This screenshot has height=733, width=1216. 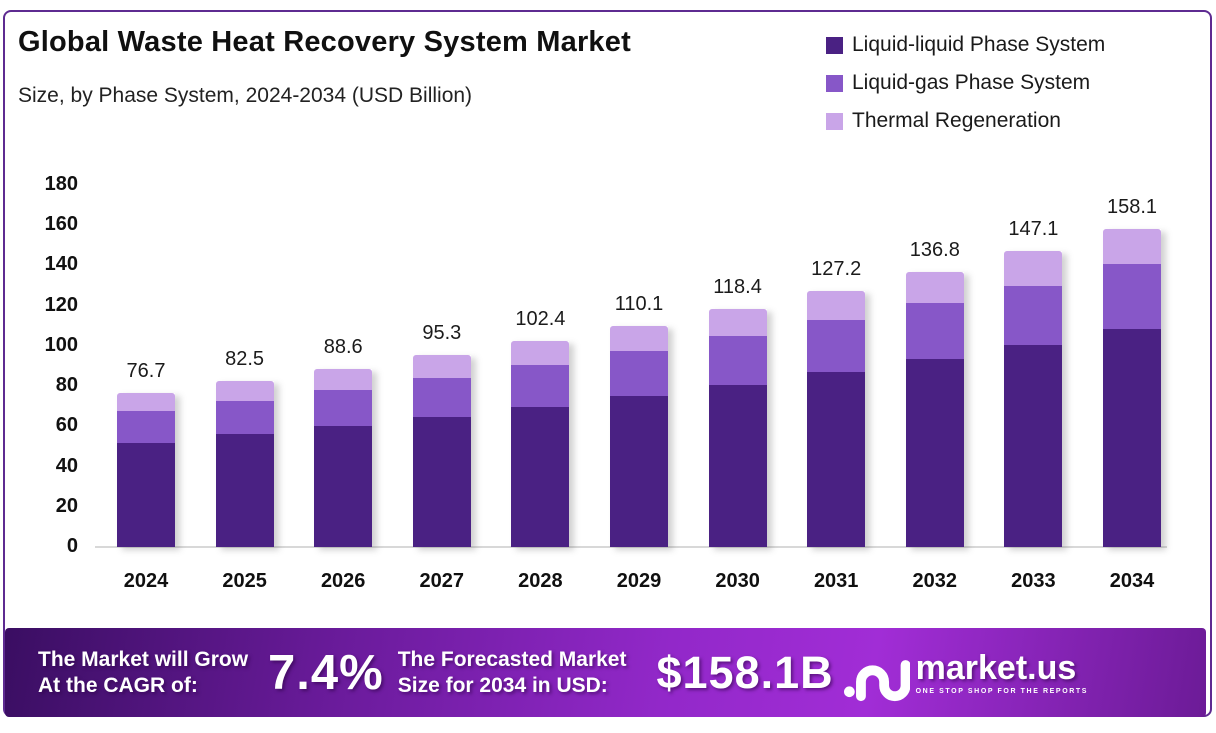 What do you see at coordinates (146, 426) in the screenshot?
I see `segment-2024-liquid-gas-phase-system` at bounding box center [146, 426].